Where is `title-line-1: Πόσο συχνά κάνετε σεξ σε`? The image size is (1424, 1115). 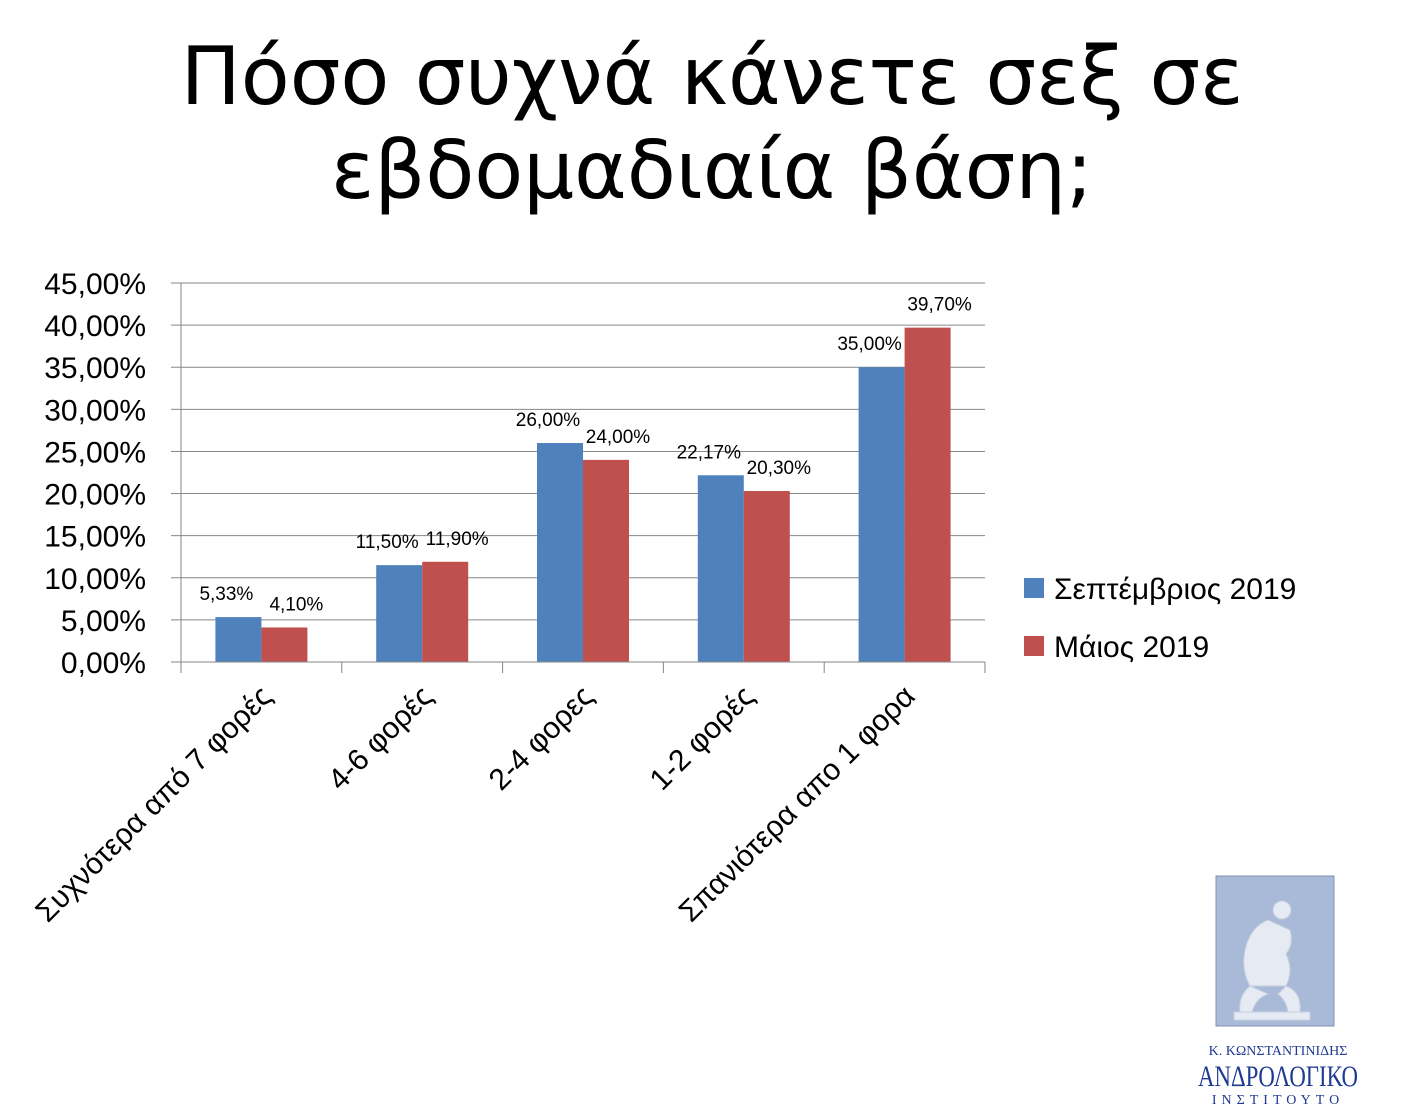 title-line-1: Πόσο συχνά κάνετε σεξ σε is located at coordinates (712, 76).